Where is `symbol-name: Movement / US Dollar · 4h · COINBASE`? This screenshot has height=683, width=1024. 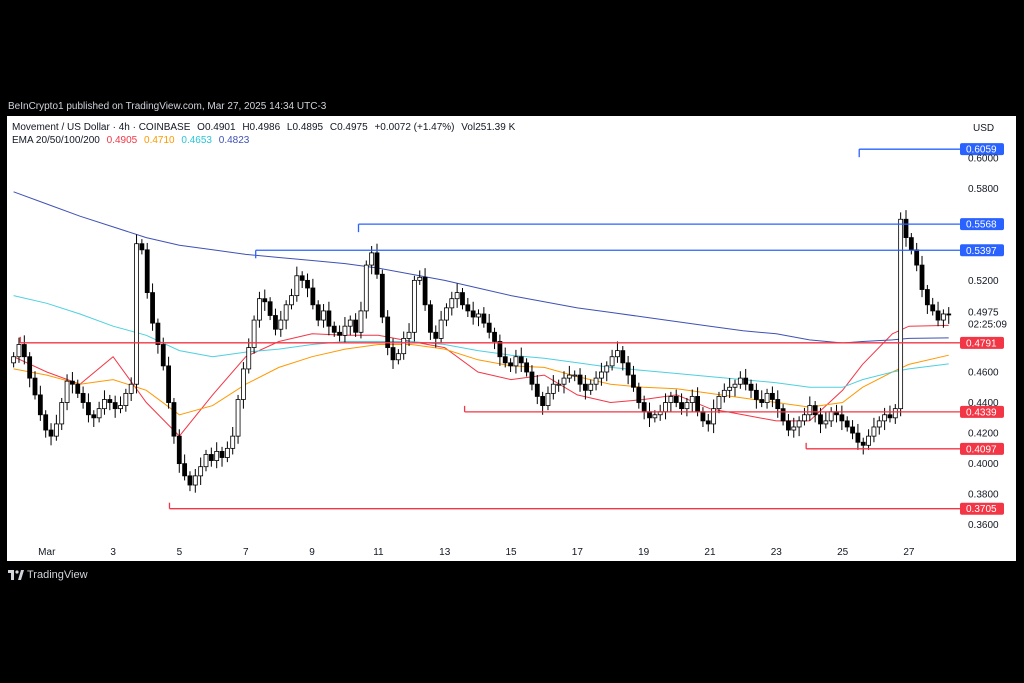
symbol-name: Movement / US Dollar · 4h · COINBASE is located at coordinates (101, 127).